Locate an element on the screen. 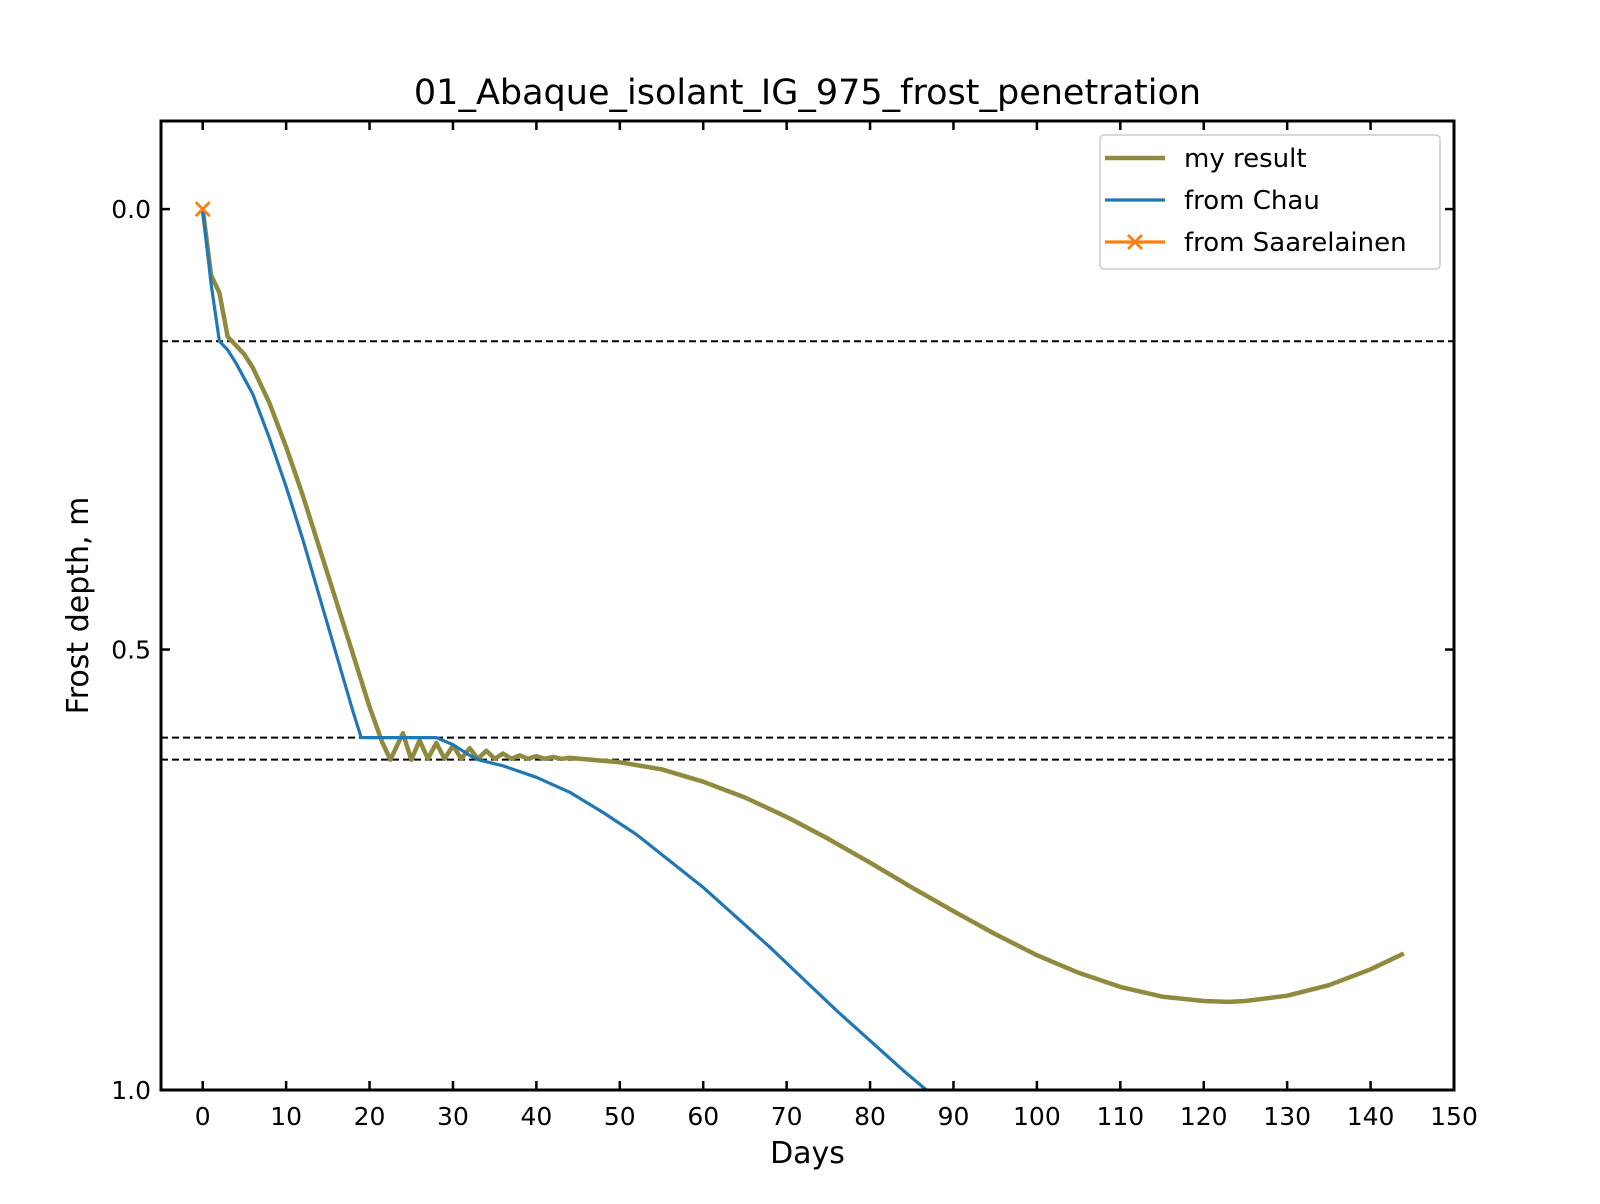  legend-label: my result is located at coordinates (1245, 159).